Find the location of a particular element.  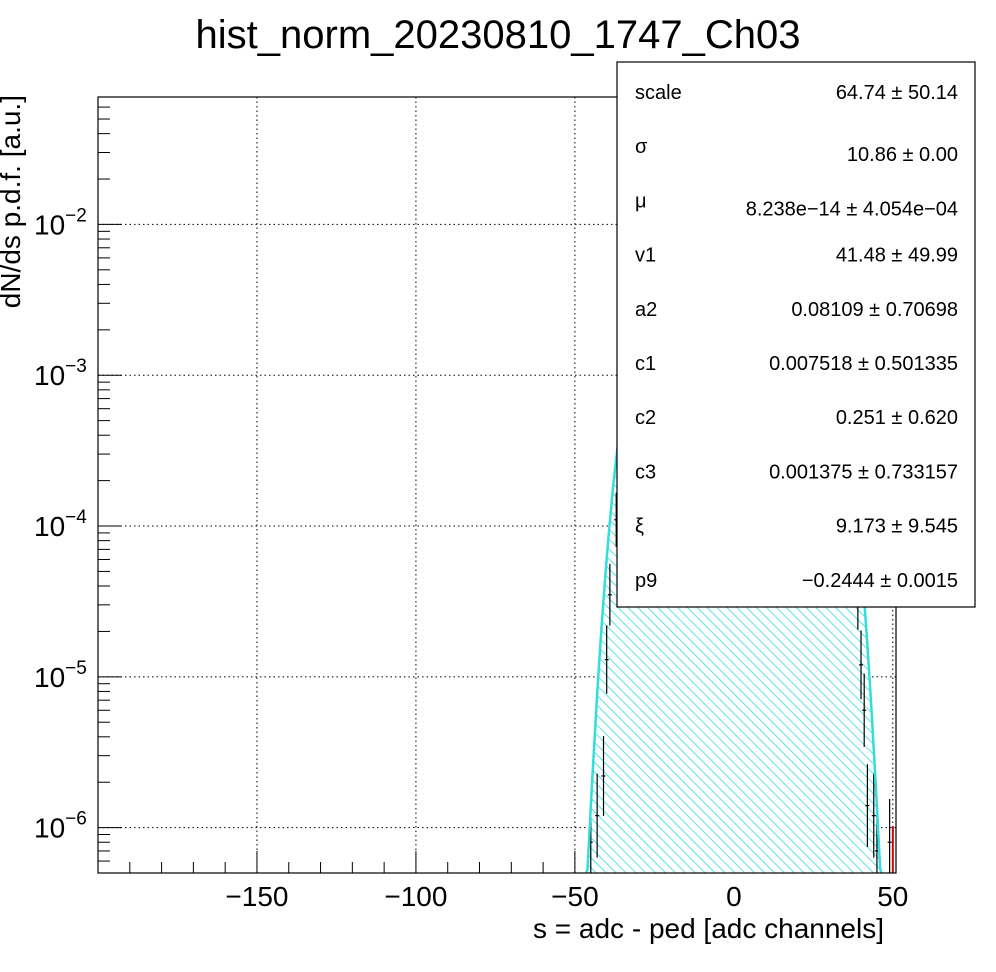

y-tick-label: 10⁻⁵ is located at coordinates (60, 675).